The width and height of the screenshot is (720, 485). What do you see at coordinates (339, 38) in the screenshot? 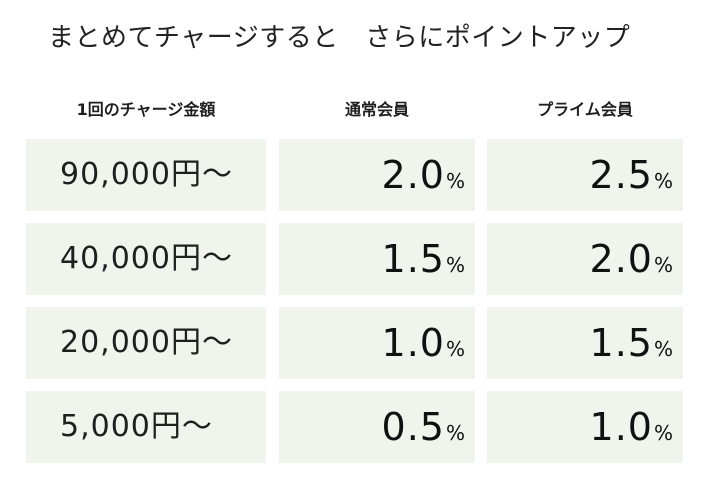
I see `page-title: まとめてチャージすると さらにポイントアップ` at bounding box center [339, 38].